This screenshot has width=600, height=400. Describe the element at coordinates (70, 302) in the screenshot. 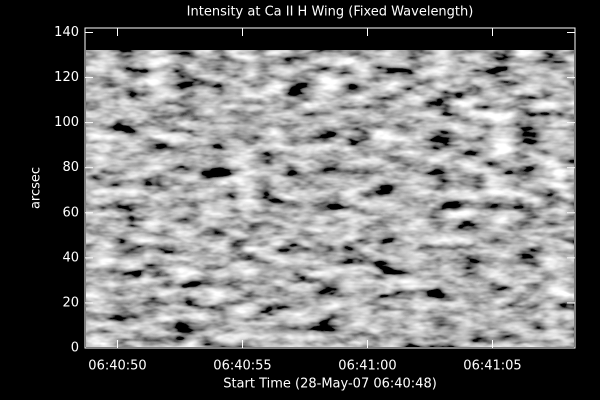

I see `y-tick-label: 20` at that location.